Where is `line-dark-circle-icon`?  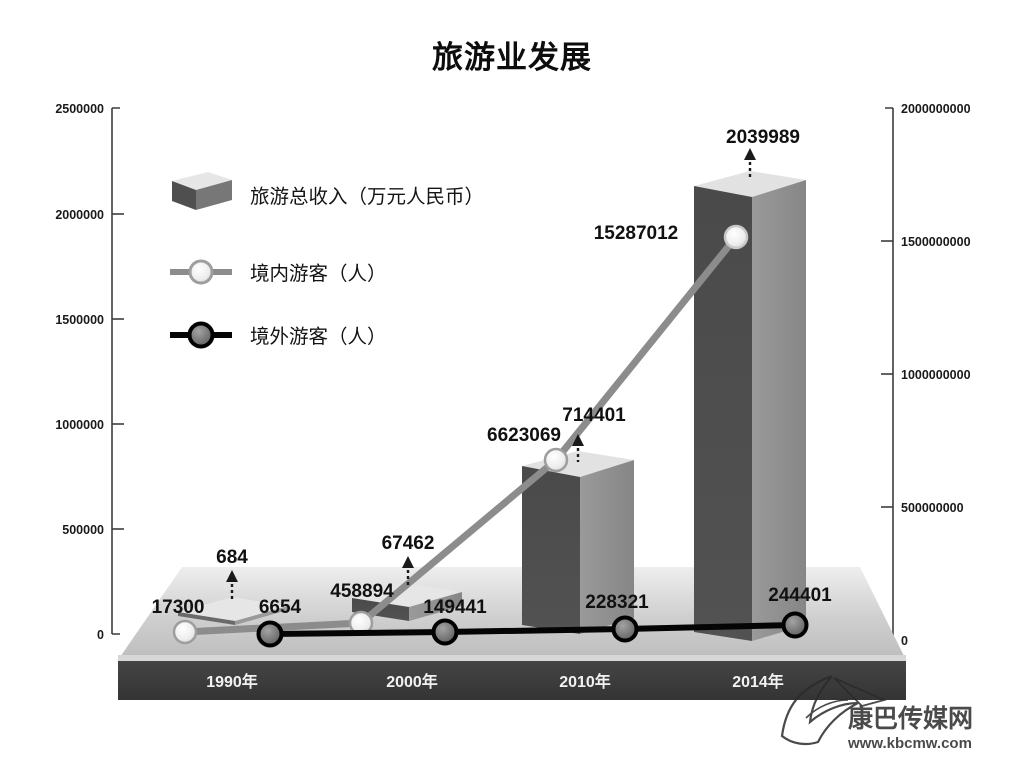 line-dark-circle-icon is located at coordinates (201, 335).